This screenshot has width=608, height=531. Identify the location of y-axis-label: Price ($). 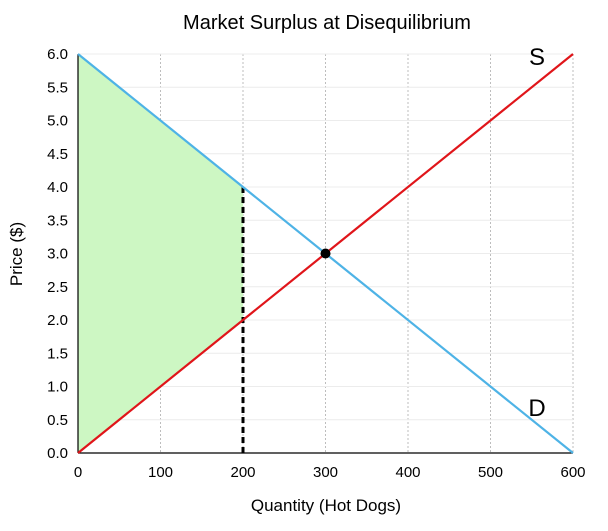
(16, 254).